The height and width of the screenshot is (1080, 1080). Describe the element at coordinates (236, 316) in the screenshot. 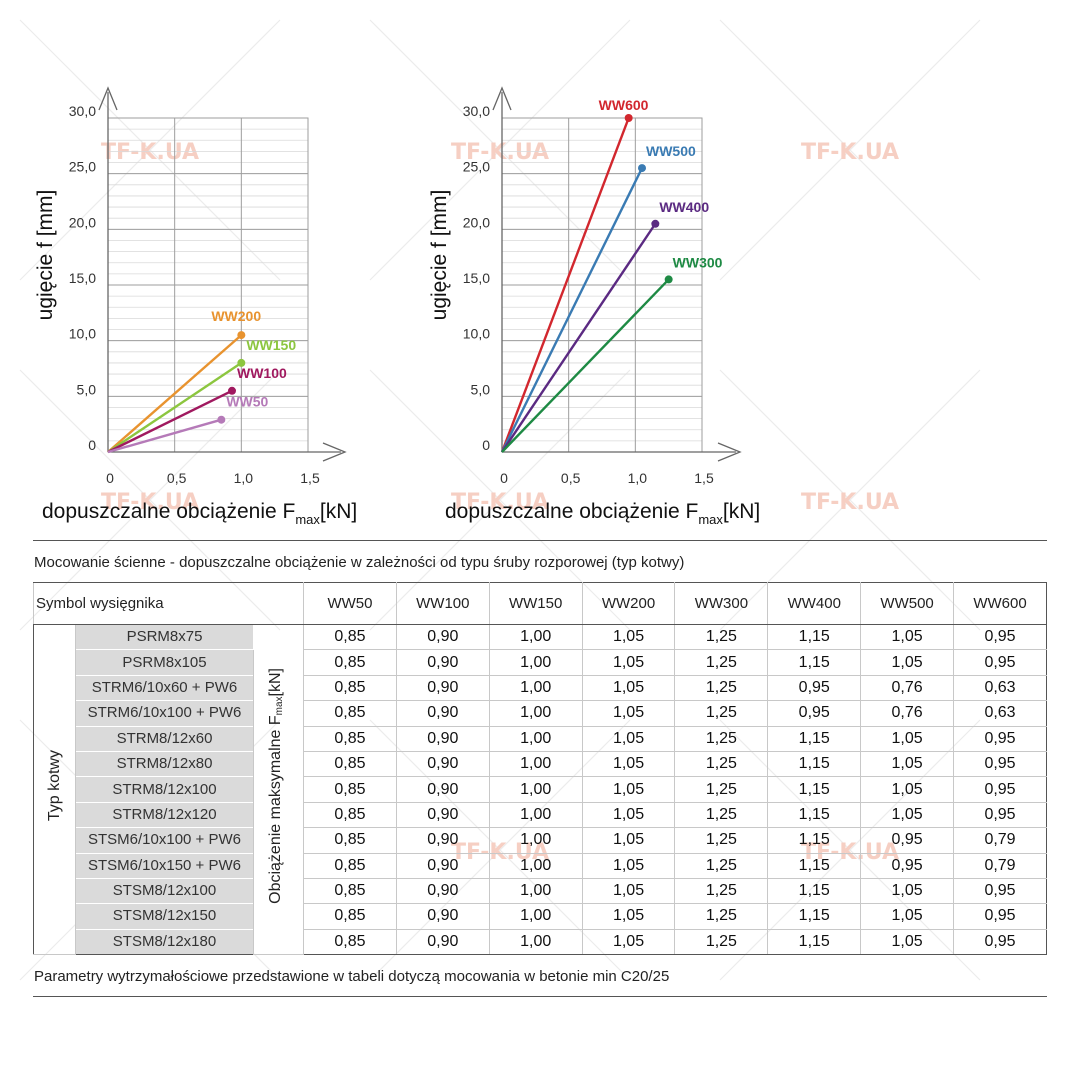

I see `series-label-ww200: WW200` at that location.